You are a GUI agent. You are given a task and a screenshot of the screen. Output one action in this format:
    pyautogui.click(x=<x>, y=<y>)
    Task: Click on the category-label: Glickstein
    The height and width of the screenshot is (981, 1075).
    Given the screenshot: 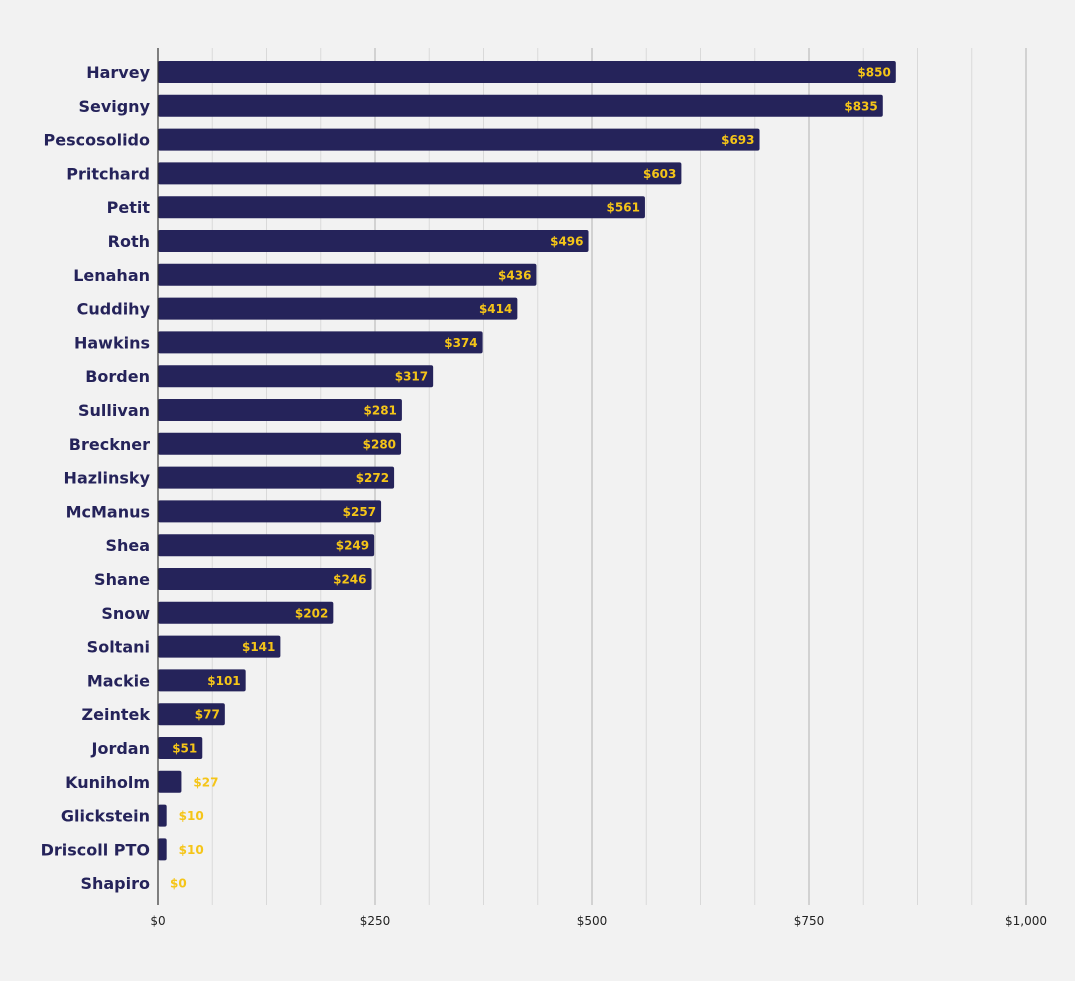 What is the action you would take?
    pyautogui.click(x=105, y=816)
    